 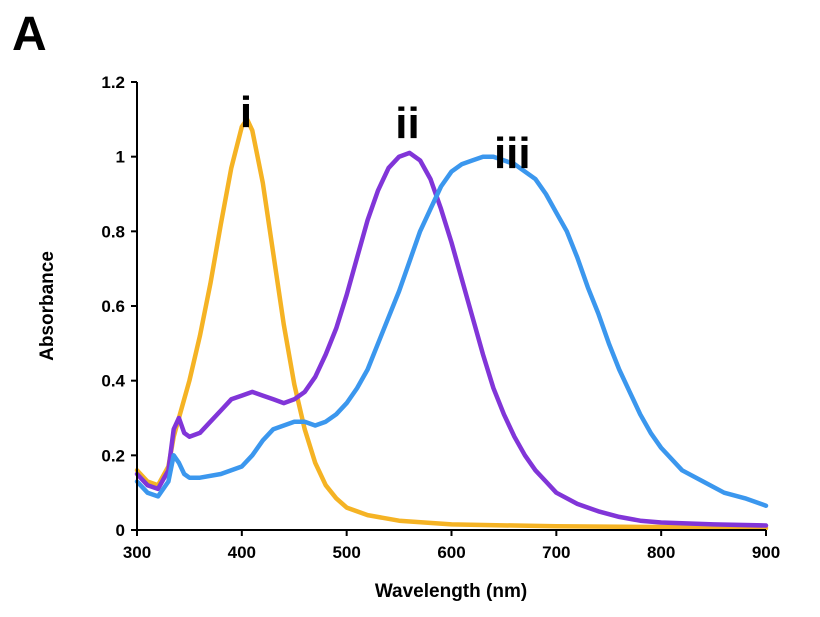 I want to click on x-tick-label: 400, so click(x=242, y=552).